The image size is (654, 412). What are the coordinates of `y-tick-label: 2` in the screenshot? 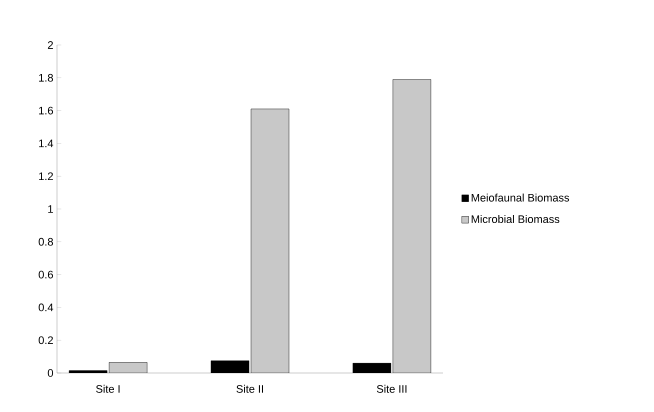 It's located at (50, 45).